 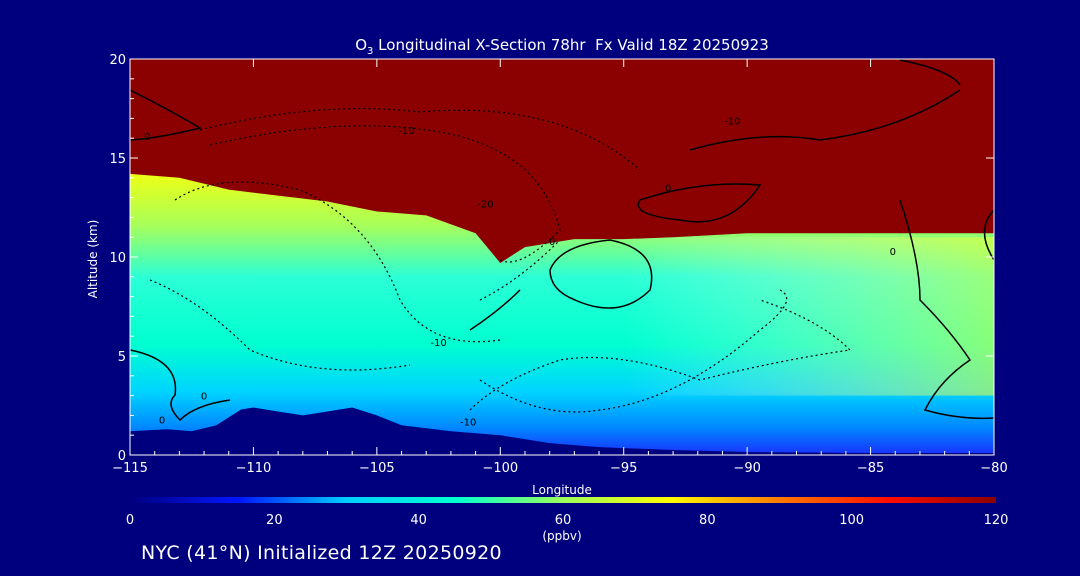 What do you see at coordinates (321, 553) in the screenshot?
I see `initialization-caption: NYC (41°N) Initialized 12Z 20250920` at bounding box center [321, 553].